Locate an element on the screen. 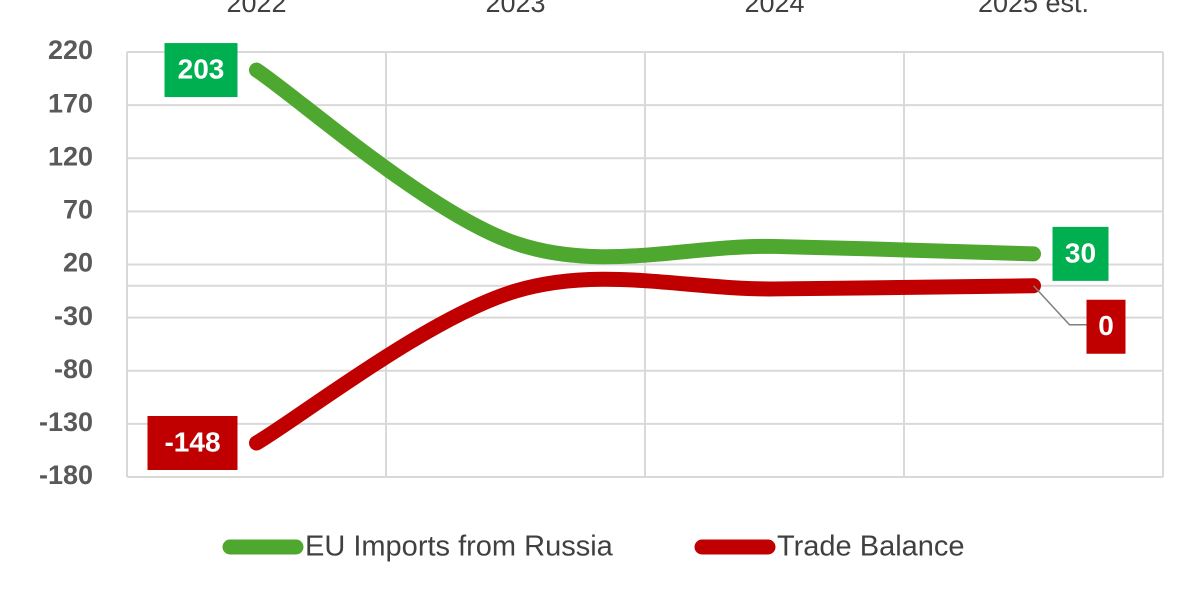 This screenshot has width=1200, height=600. y-tick-label: -180 is located at coordinates (66, 475).